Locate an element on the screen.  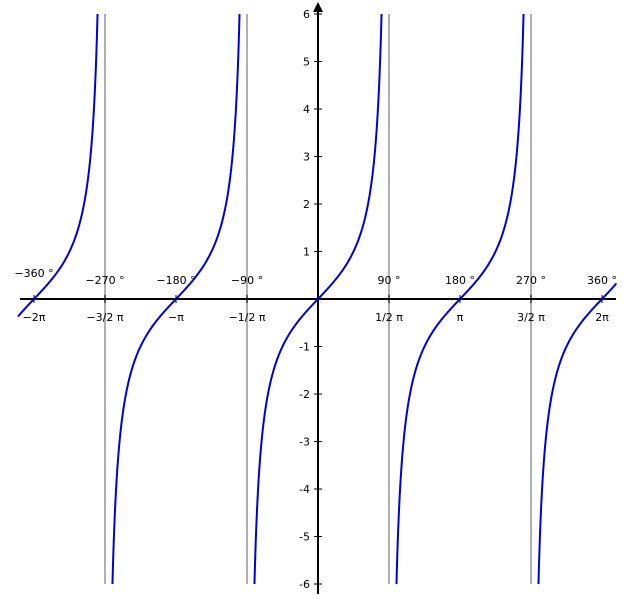
y-tick-label: -1 is located at coordinates (304, 347).